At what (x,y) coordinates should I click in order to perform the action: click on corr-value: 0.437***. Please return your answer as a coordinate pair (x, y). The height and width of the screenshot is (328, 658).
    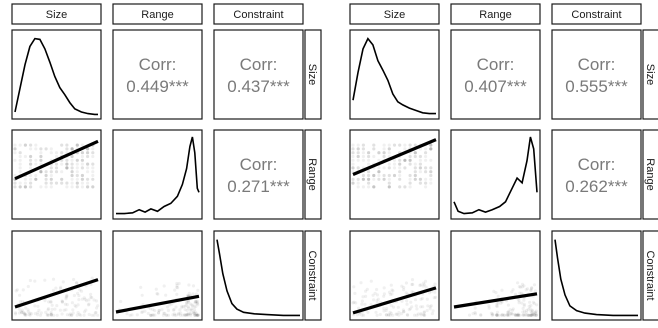
    Looking at the image, I should click on (258, 86).